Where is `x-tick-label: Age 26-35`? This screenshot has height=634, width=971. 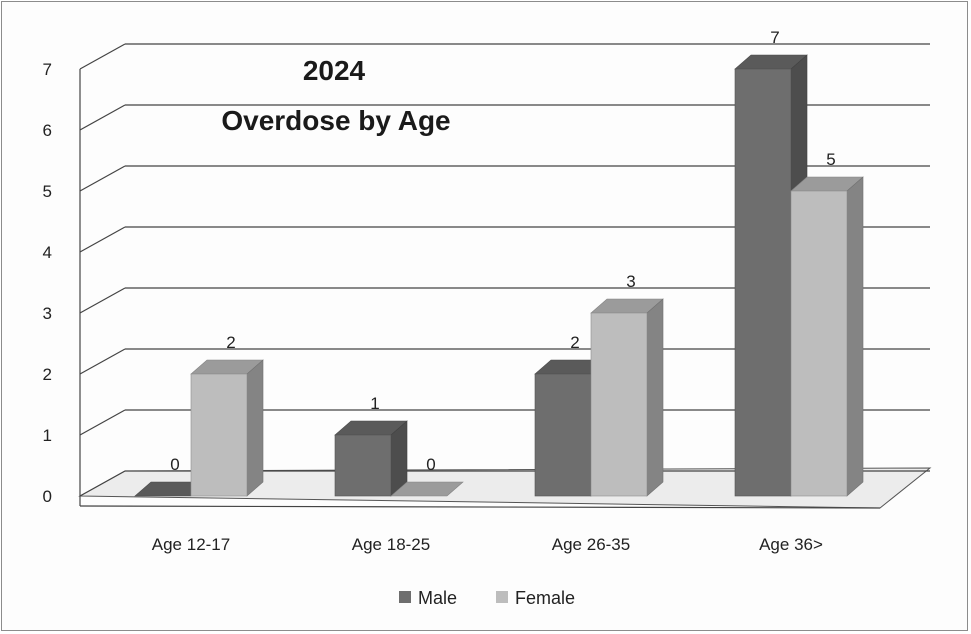
x-tick-label: Age 26-35 is located at coordinates (591, 544).